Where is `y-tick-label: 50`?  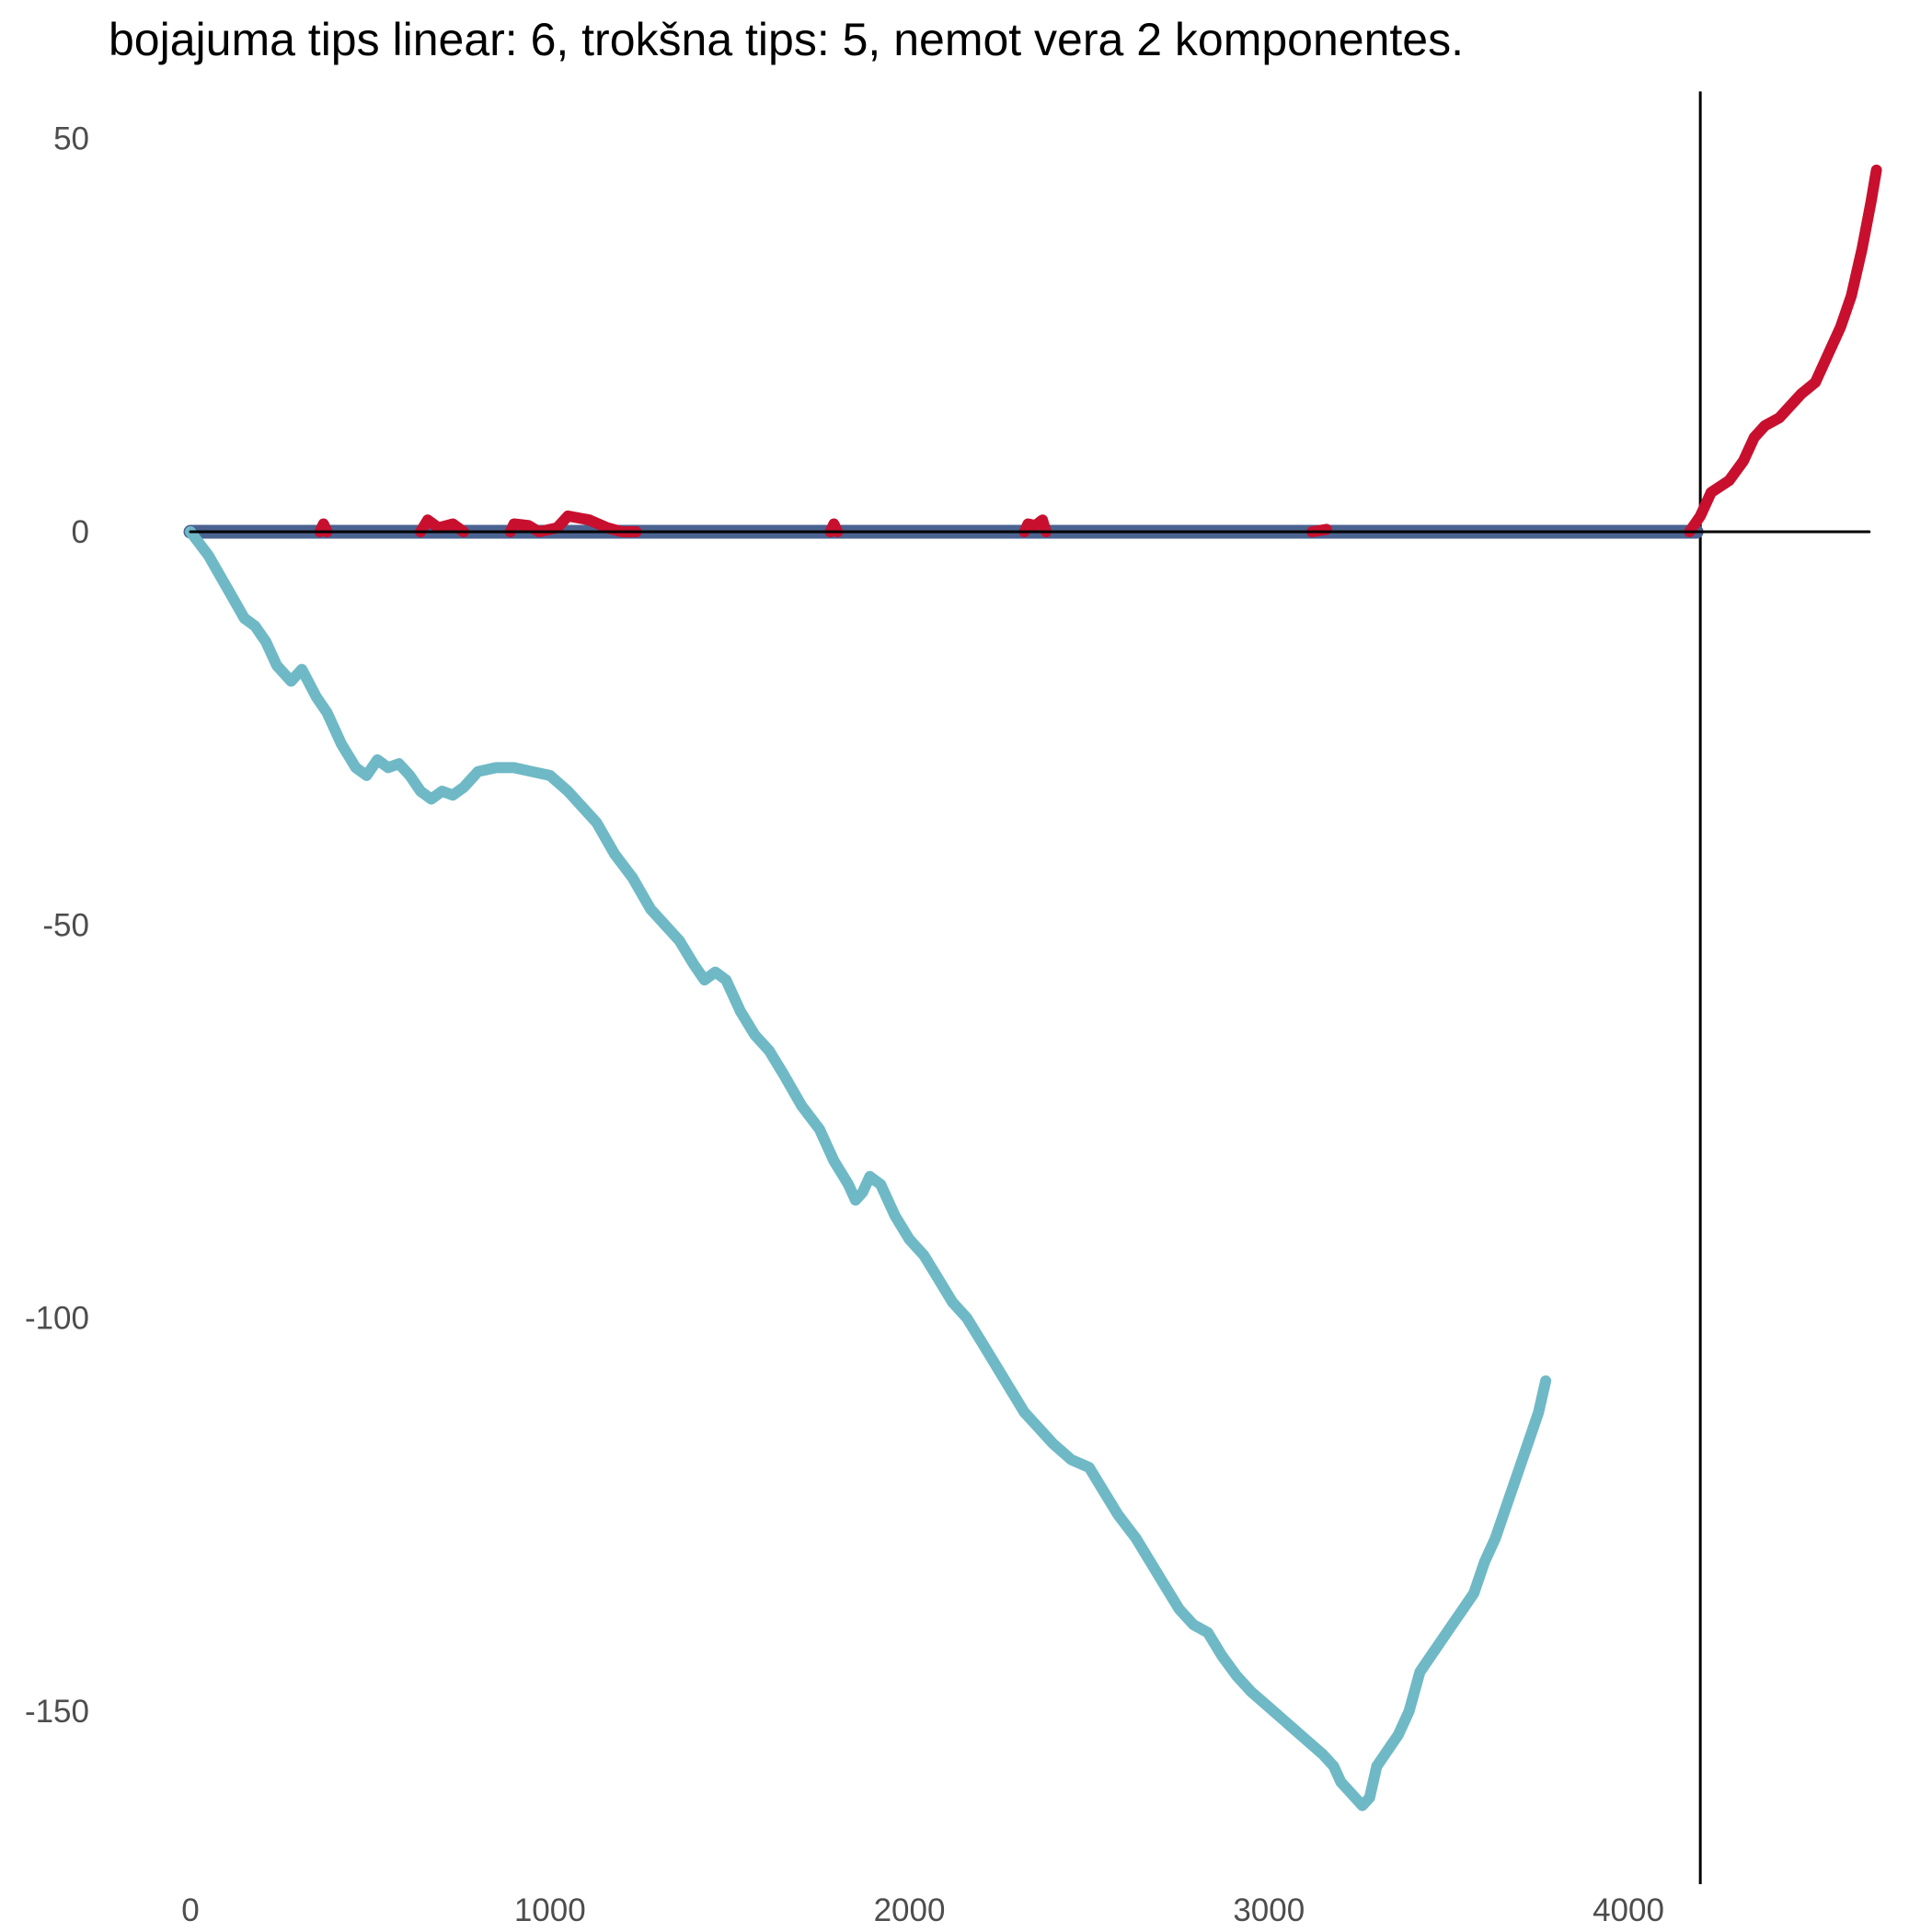
y-tick-label: 50 is located at coordinates (71, 139).